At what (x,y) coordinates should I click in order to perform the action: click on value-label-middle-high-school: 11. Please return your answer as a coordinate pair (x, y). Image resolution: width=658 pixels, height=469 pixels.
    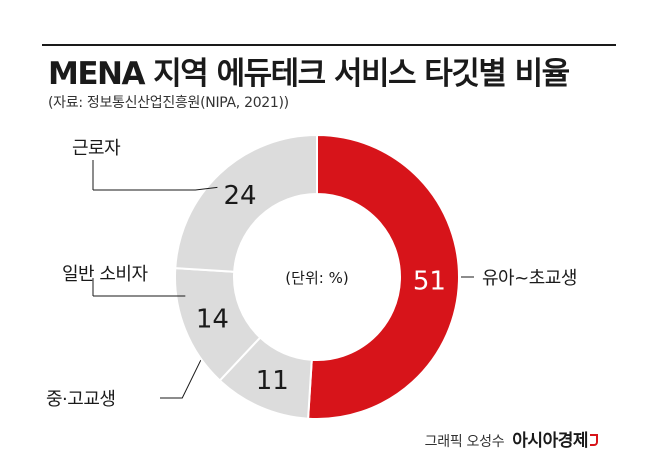
    Looking at the image, I should click on (272, 381).